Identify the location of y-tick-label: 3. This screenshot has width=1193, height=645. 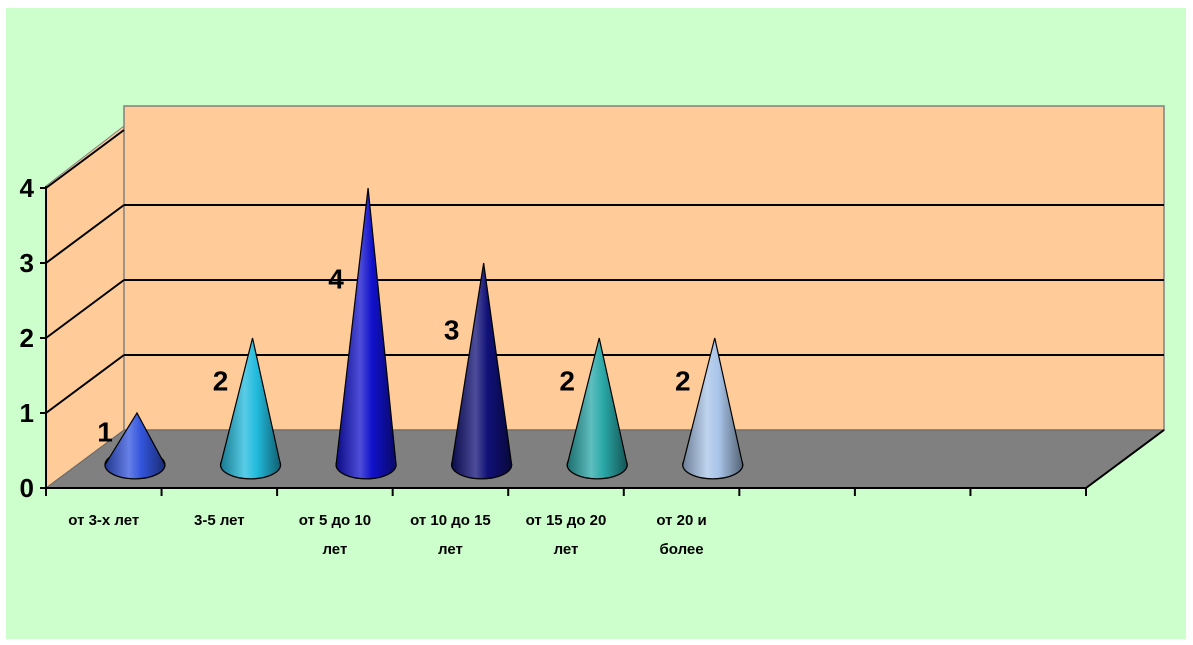
(27, 263).